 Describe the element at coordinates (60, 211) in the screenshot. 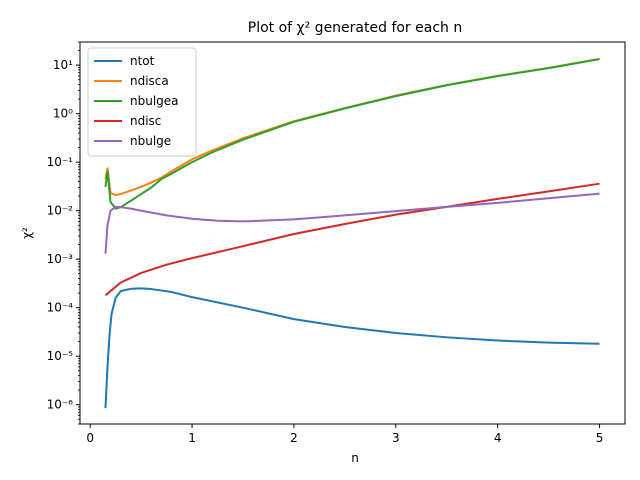

I see `y-tick-label: 10⁻²` at that location.